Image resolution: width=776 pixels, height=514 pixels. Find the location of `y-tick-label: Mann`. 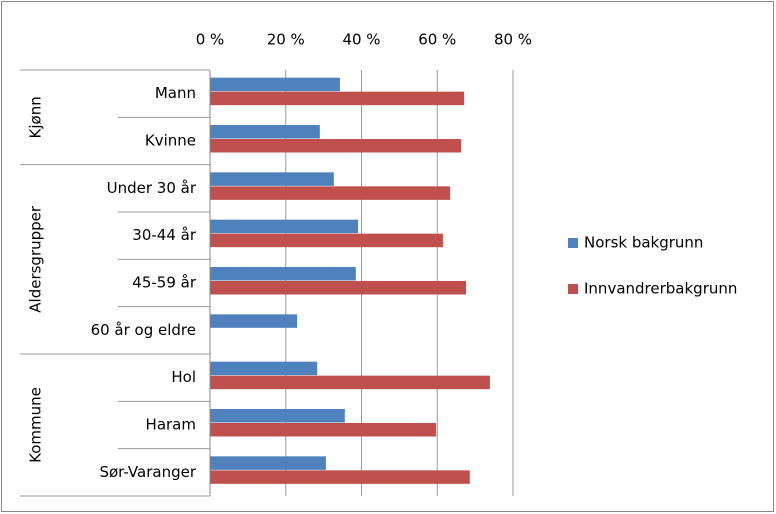

y-tick-label: Mann is located at coordinates (175, 93).